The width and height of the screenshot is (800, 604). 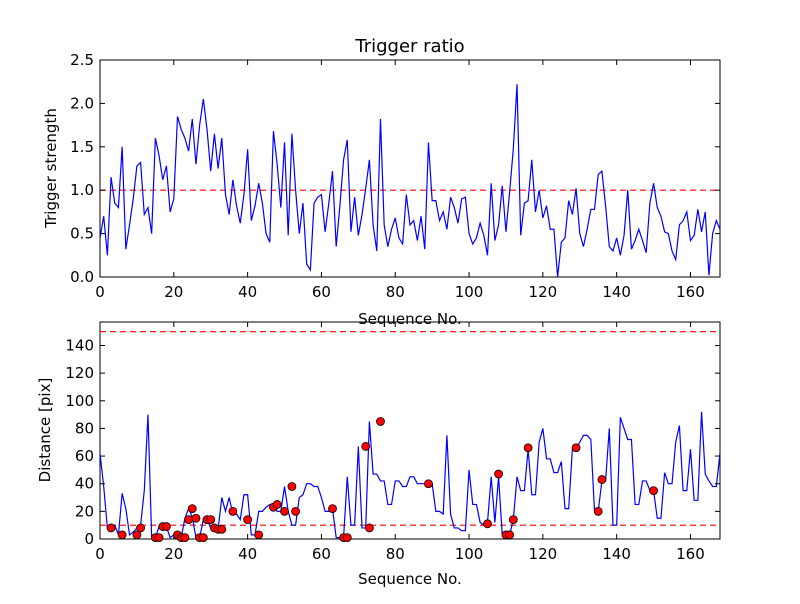 What do you see at coordinates (84, 484) in the screenshot?
I see `y-tick-label: 40` at bounding box center [84, 484].